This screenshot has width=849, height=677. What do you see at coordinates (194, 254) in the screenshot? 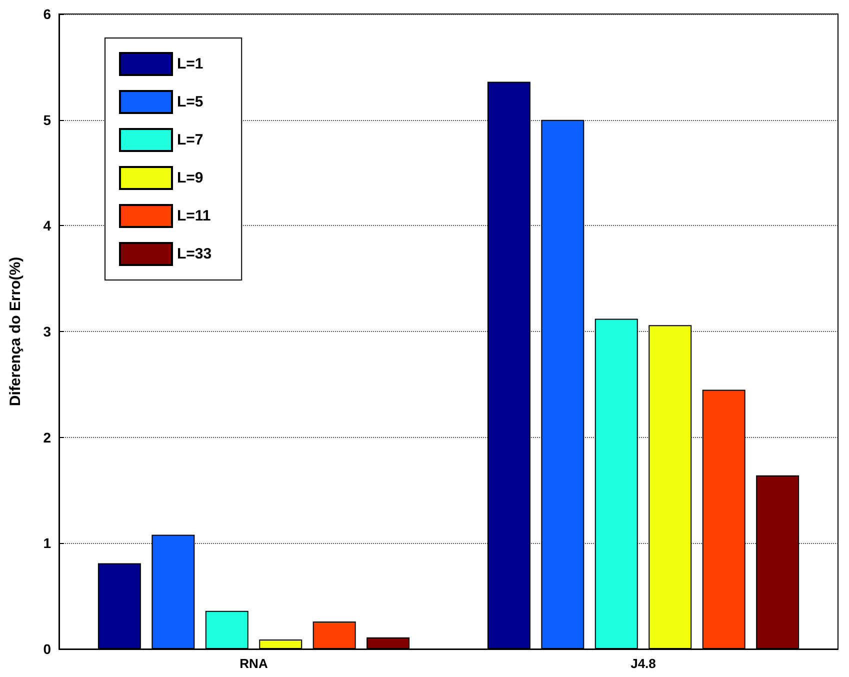
I see `legend-label: L=33` at bounding box center [194, 254].